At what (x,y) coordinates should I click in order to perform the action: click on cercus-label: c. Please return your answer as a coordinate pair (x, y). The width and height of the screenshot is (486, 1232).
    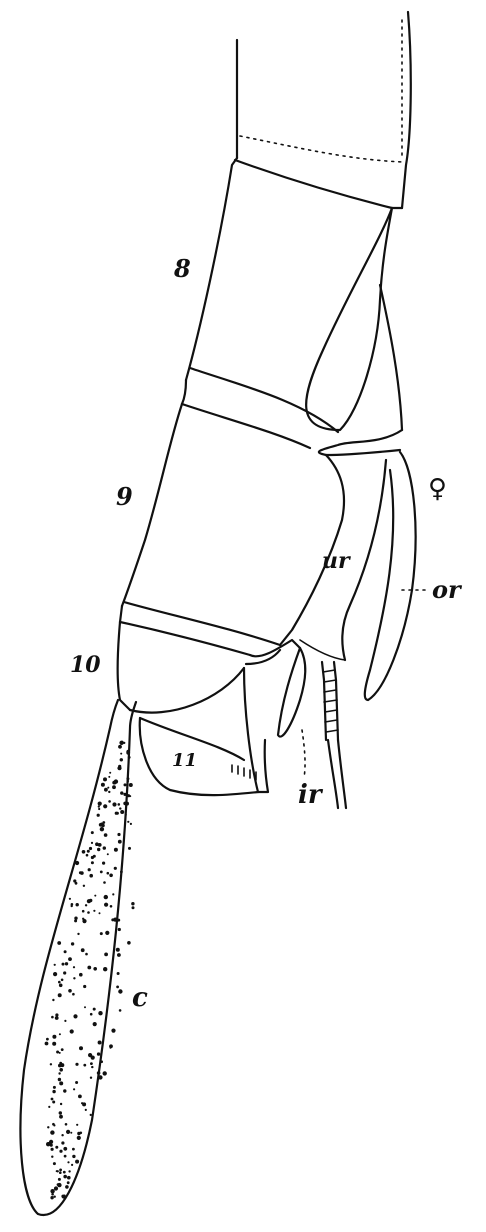
    Looking at the image, I should click on (140, 998).